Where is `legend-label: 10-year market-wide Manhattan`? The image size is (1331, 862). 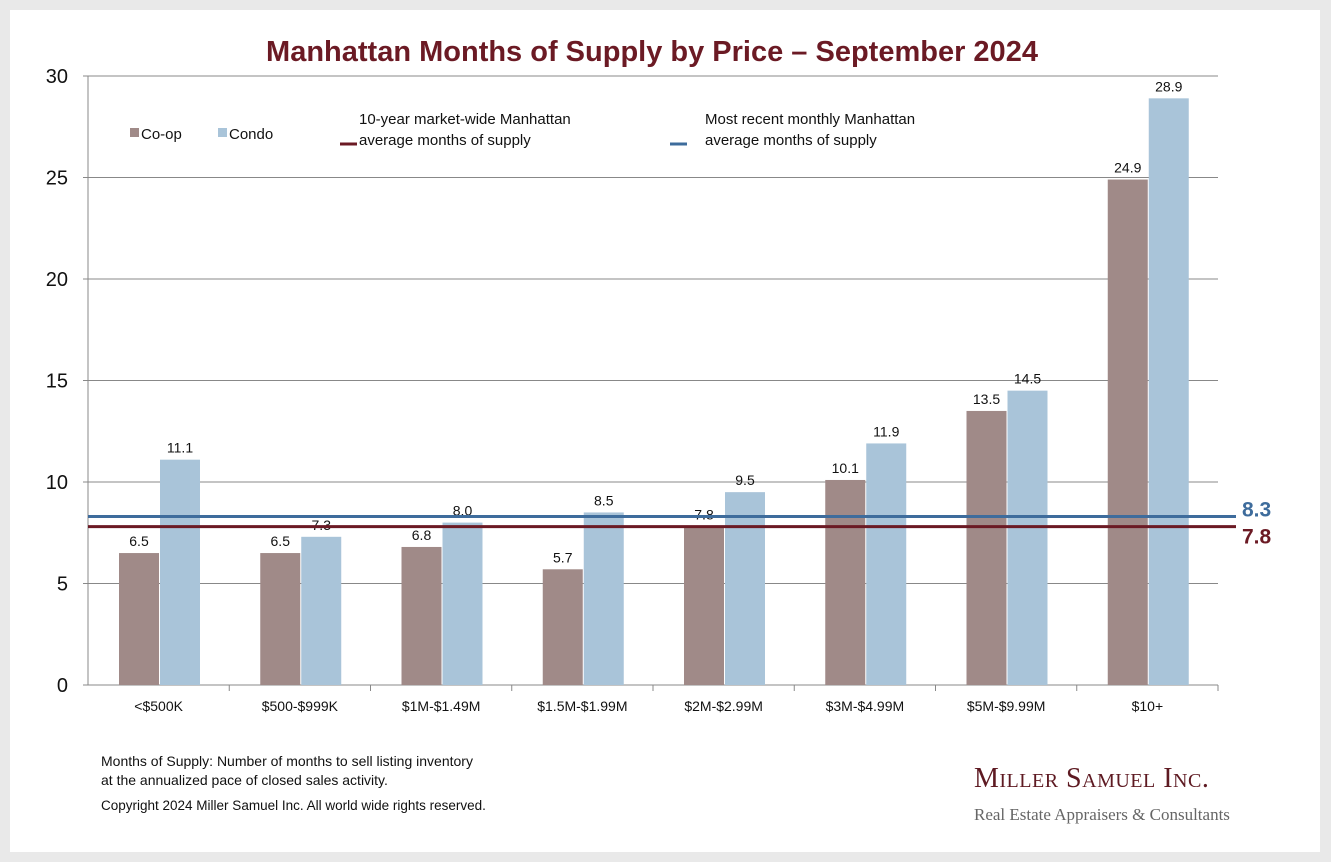
legend-label: 10-year market-wide Manhattan is located at coordinates (465, 119).